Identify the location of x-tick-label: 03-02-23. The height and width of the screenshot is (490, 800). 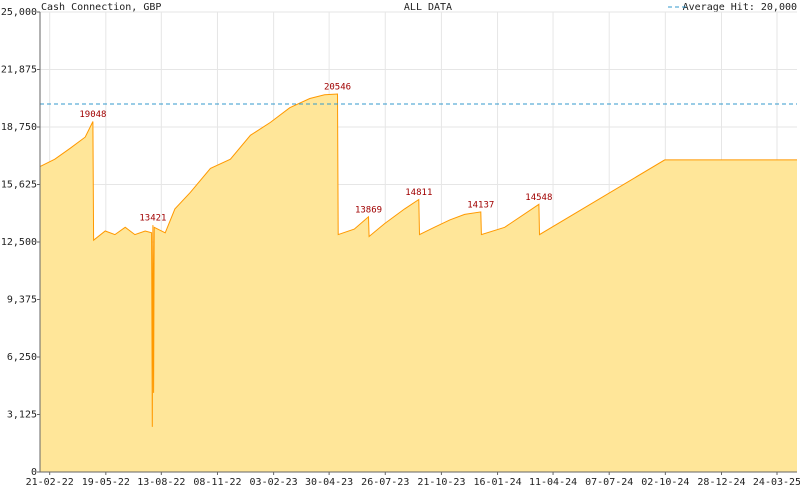
(274, 482).